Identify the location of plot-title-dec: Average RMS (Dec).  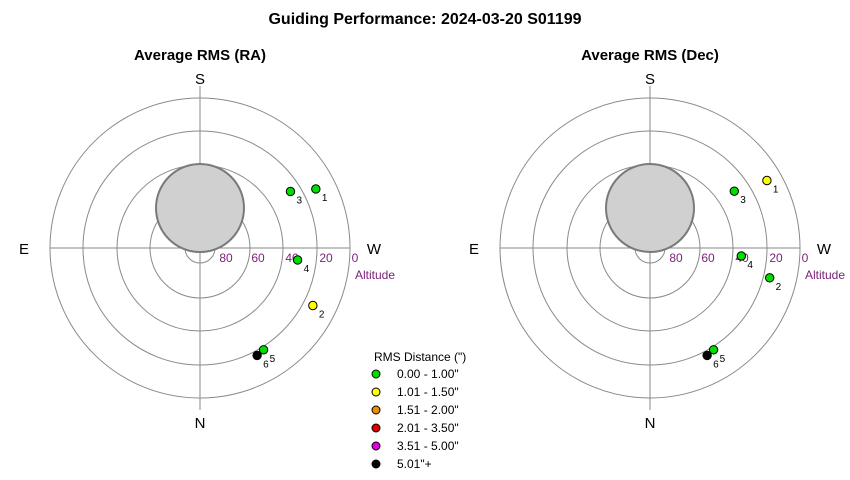
(650, 55).